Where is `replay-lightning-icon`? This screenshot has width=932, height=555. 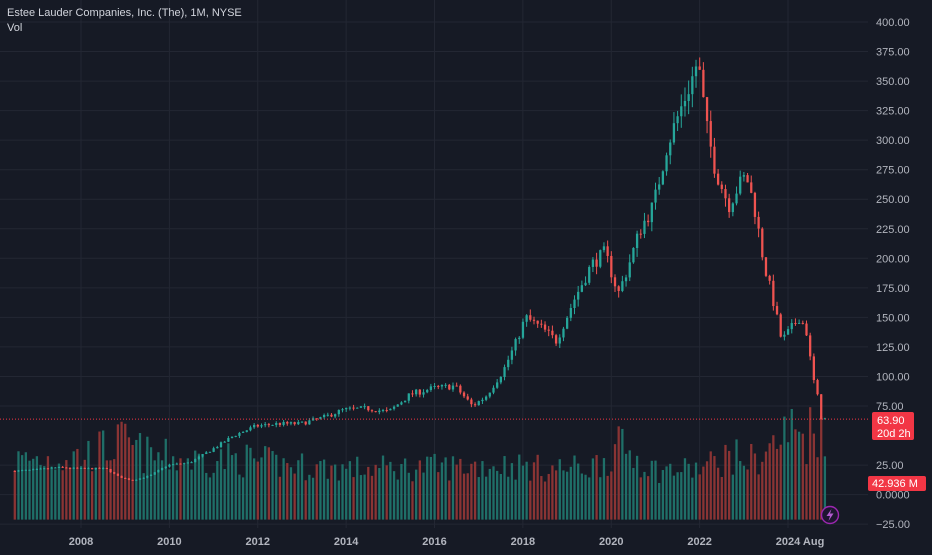 replay-lightning-icon is located at coordinates (830, 515).